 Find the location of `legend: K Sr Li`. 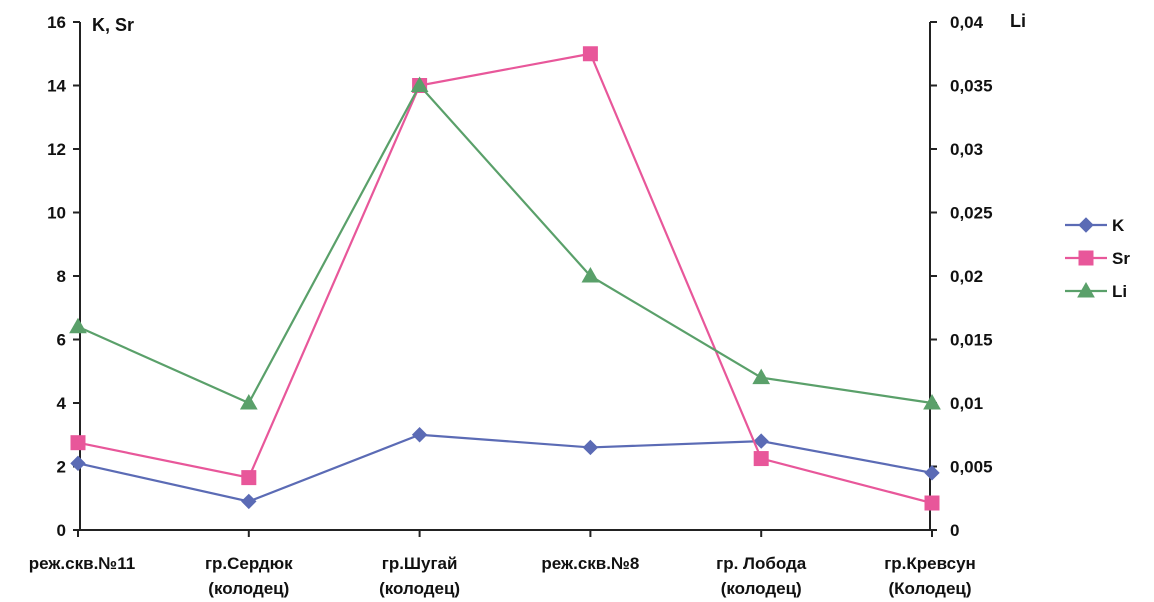

legend: K Sr Li is located at coordinates (1097, 258).